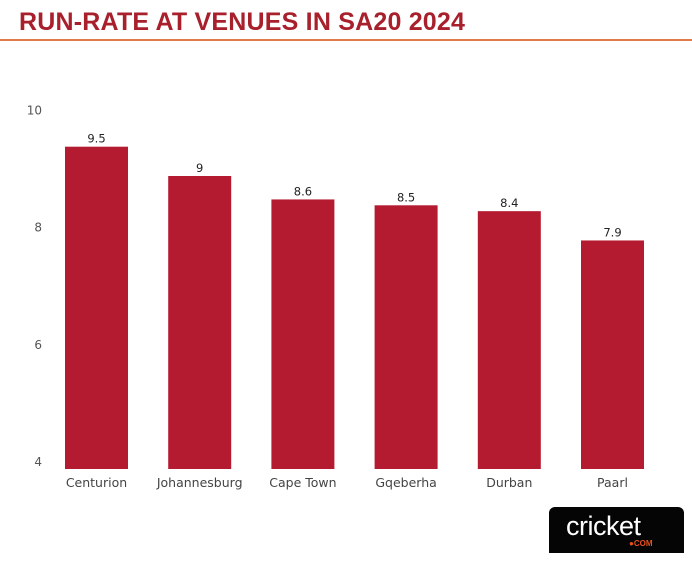 Image resolution: width=692 pixels, height=575 pixels. Describe the element at coordinates (242, 22) in the screenshot. I see `page-title: RUN-RATE AT VENUES IN SA20 2024` at that location.